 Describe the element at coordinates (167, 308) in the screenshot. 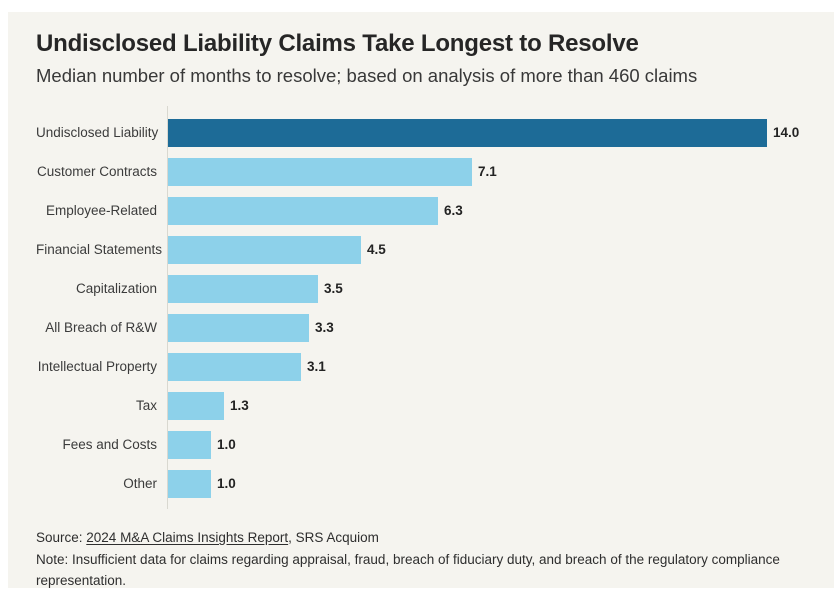

I see `y-axis-line` at that location.